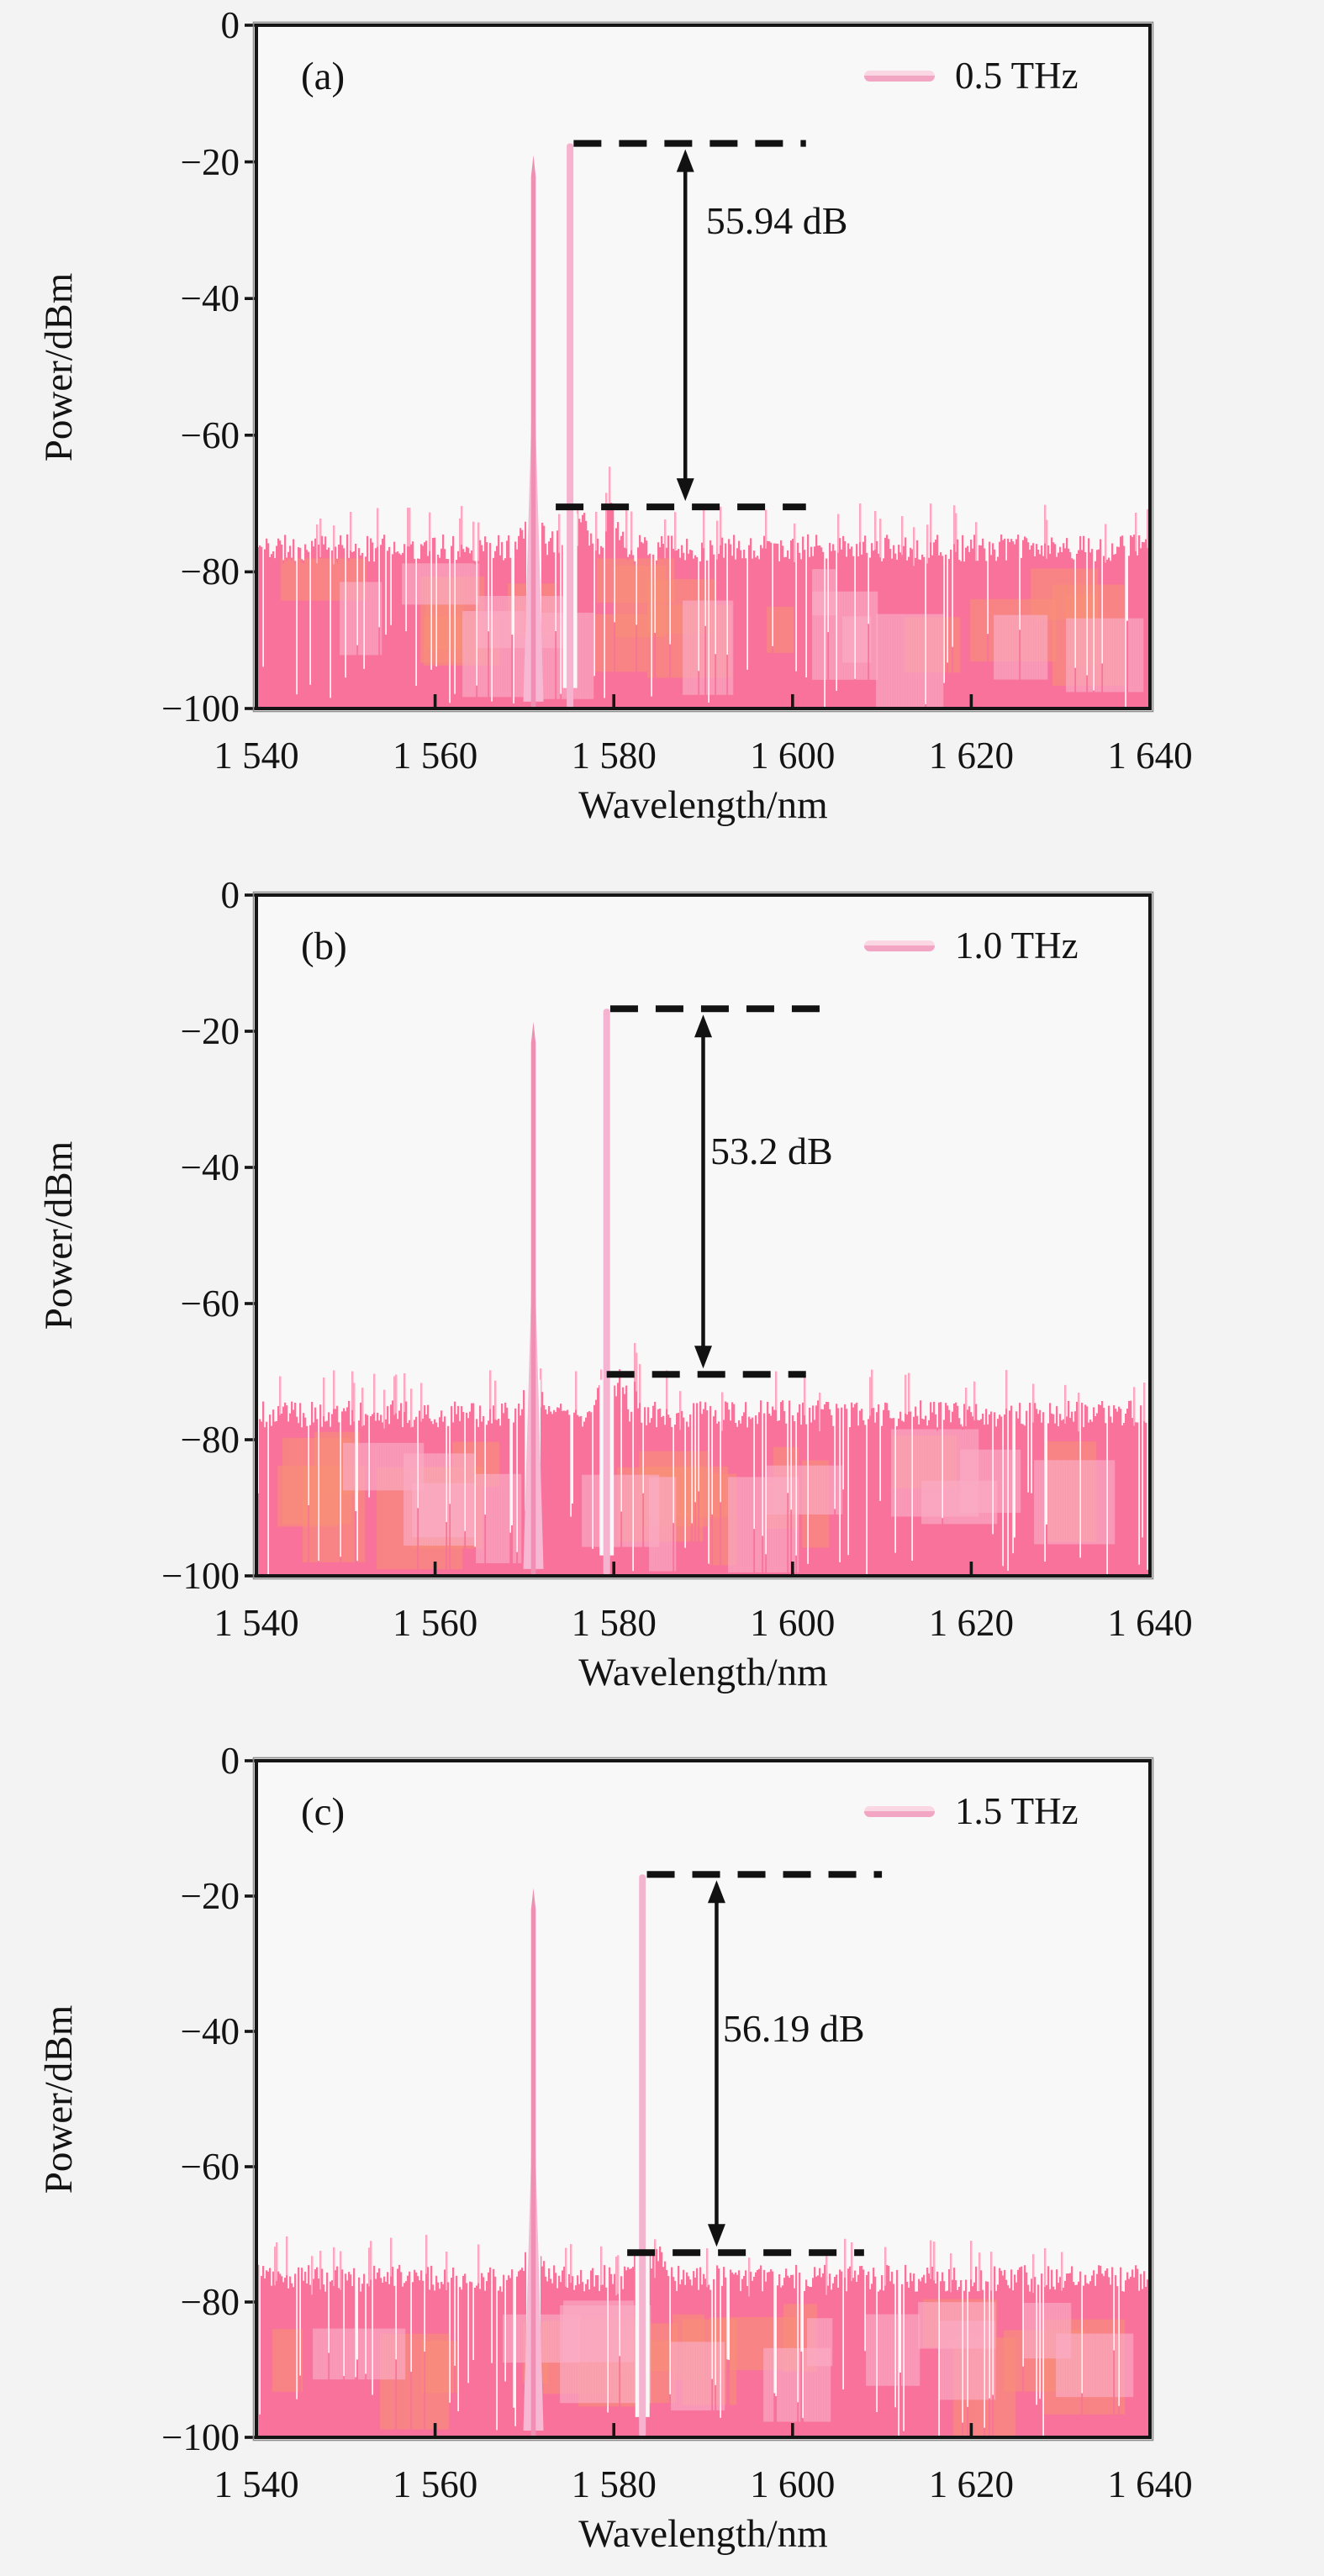 This screenshot has width=1324, height=2576. I want to click on panel-label: (a), so click(323, 76).